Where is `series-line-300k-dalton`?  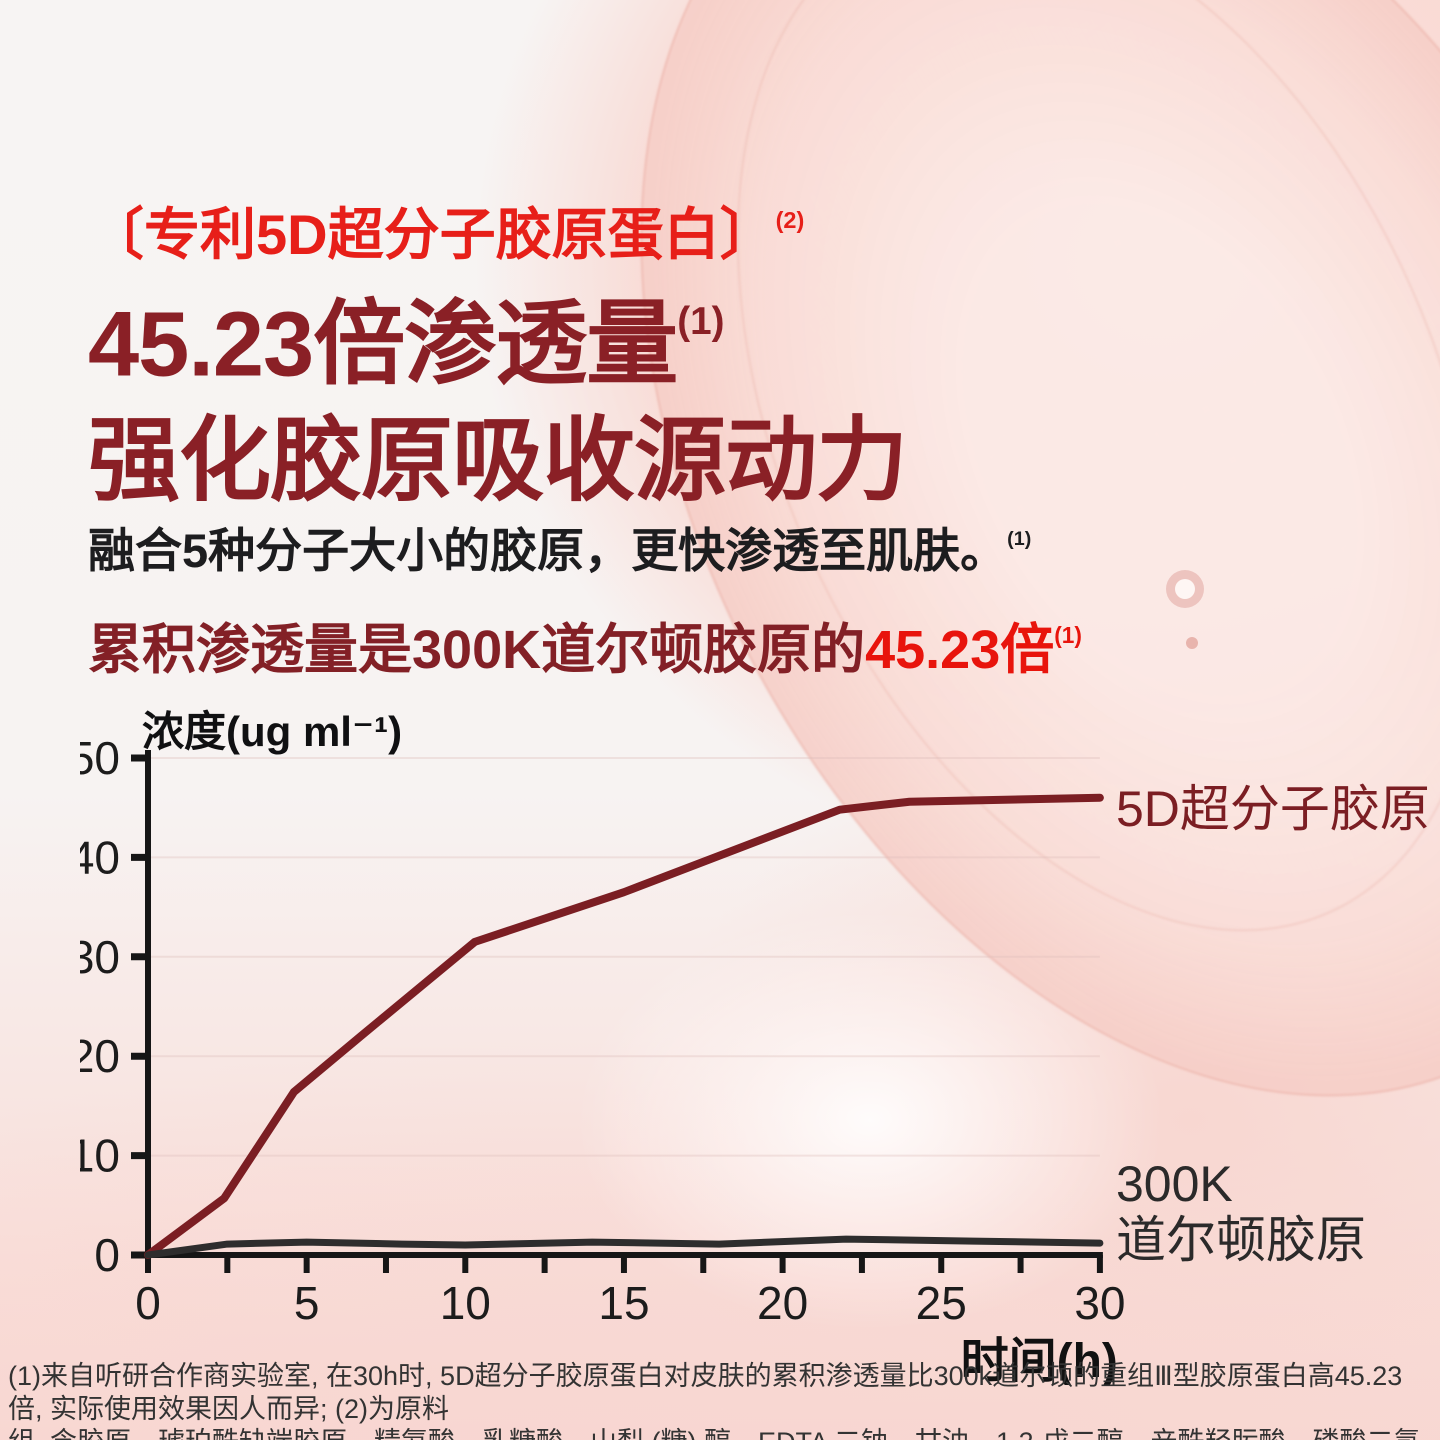 series-line-300k-dalton is located at coordinates (624, 1247).